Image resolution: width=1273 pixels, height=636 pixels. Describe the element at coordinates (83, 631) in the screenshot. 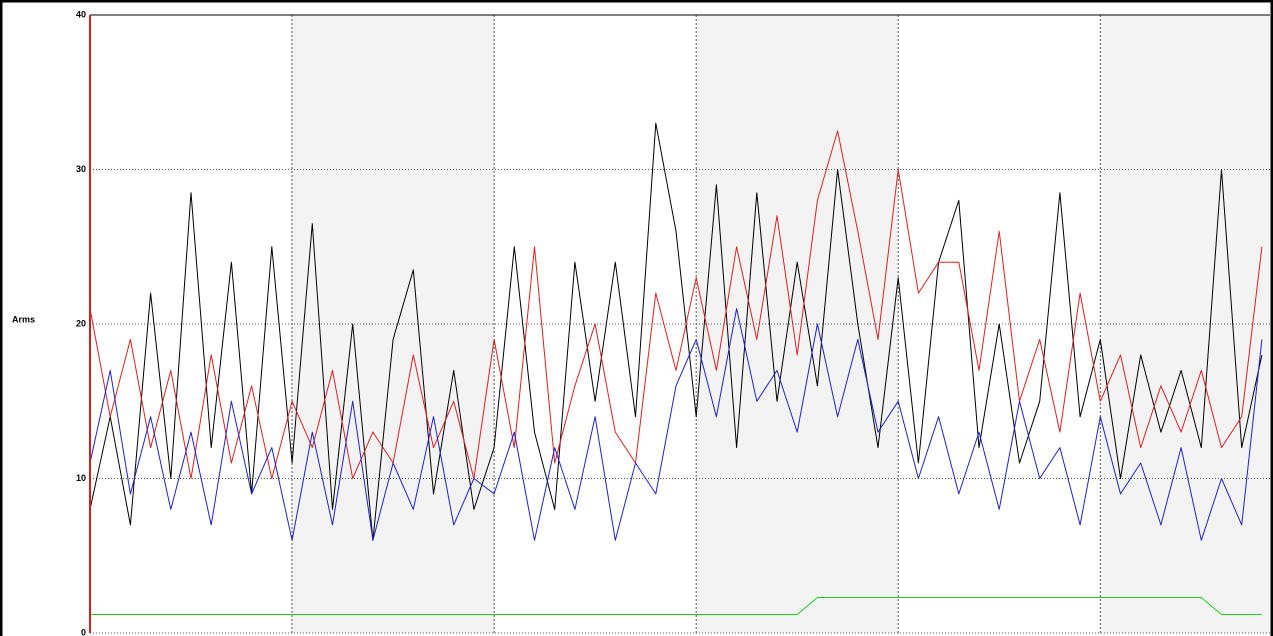

I see `y-tick-label: 0` at that location.